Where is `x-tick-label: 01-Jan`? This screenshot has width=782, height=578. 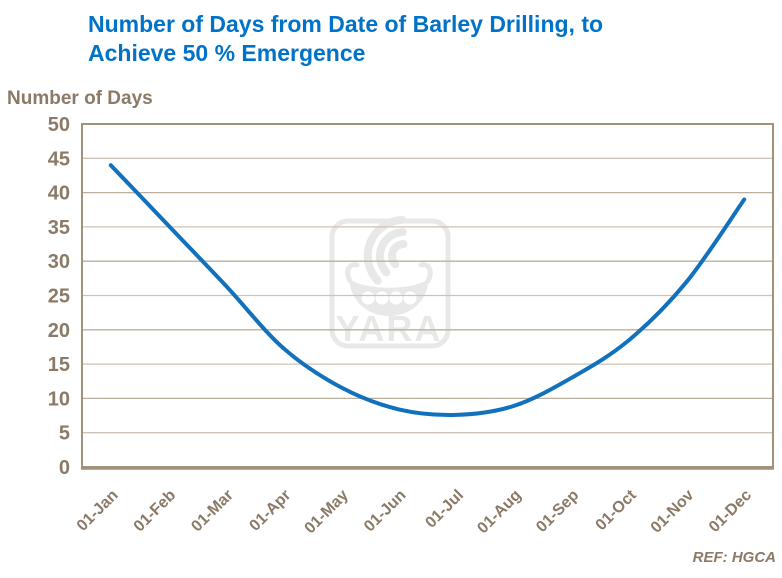 x-tick-label: 01-Jan is located at coordinates (98, 511).